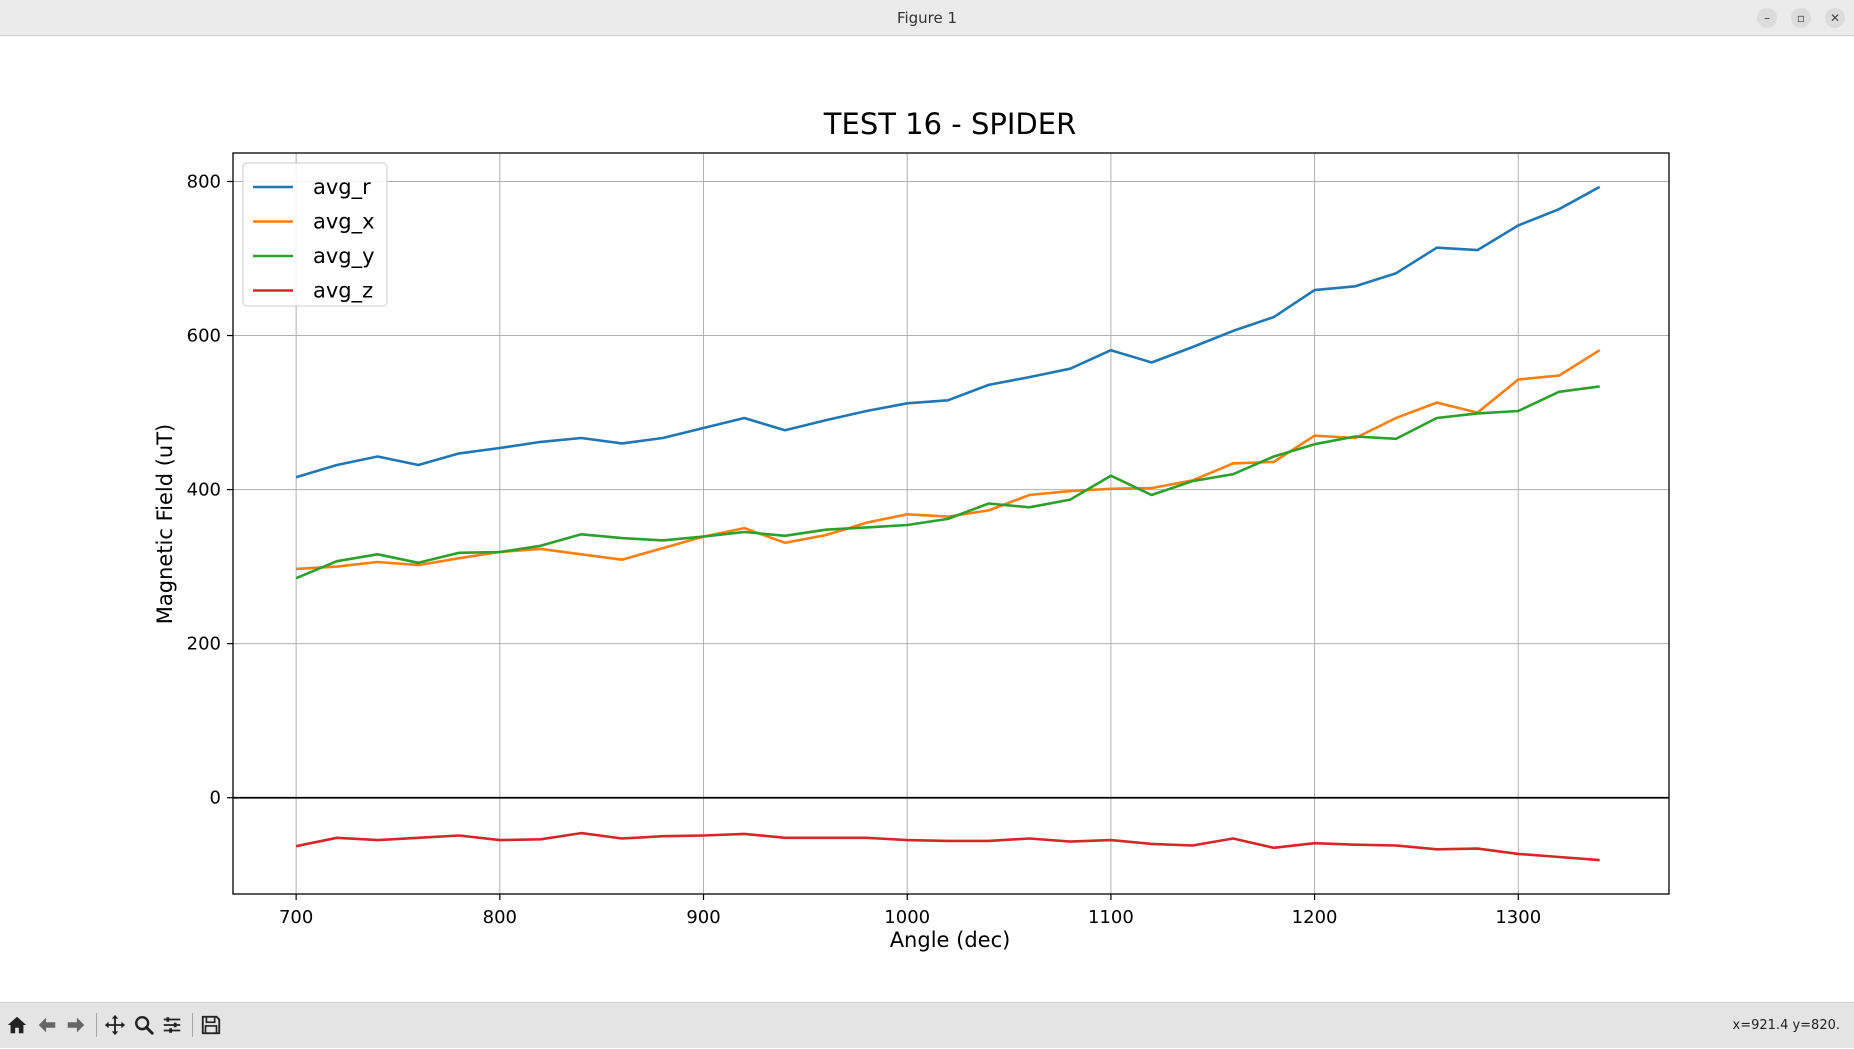 This screenshot has height=1049, width=1854. Describe the element at coordinates (344, 222) in the screenshot. I see `legend-label: avg_x` at that location.